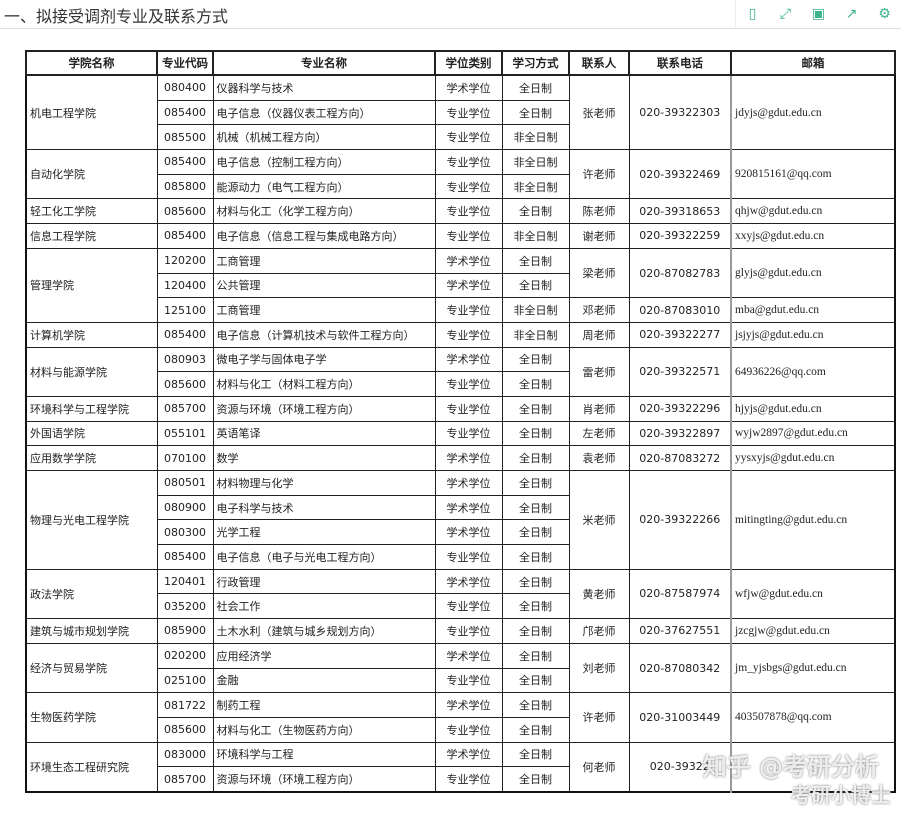  Describe the element at coordinates (324, 112) in the screenshot. I see `major-name: 电子信息（仪器仪表工程方向）` at that location.